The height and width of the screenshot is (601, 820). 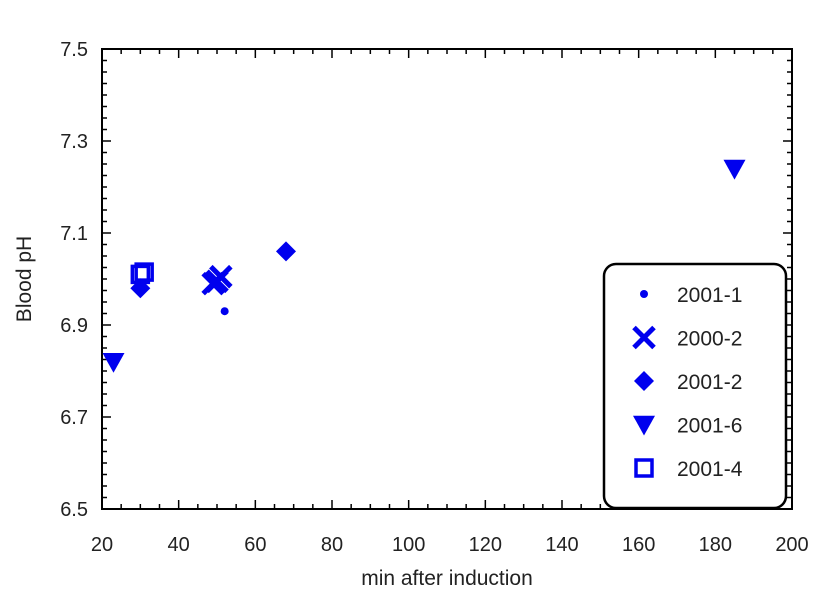 What do you see at coordinates (74, 234) in the screenshot?
I see `y-tick-label: 7.1` at bounding box center [74, 234].